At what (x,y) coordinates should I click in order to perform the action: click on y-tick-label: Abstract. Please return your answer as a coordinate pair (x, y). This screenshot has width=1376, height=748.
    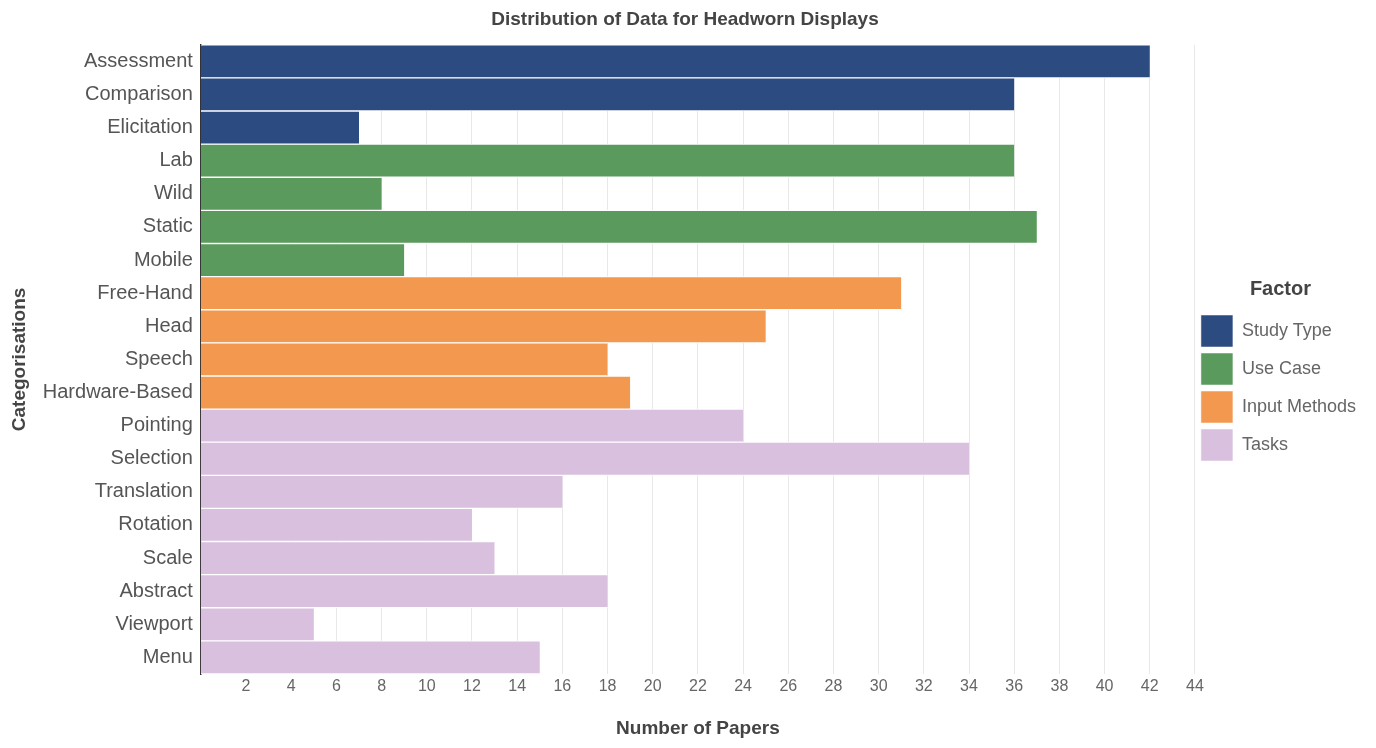
    Looking at the image, I should click on (156, 589).